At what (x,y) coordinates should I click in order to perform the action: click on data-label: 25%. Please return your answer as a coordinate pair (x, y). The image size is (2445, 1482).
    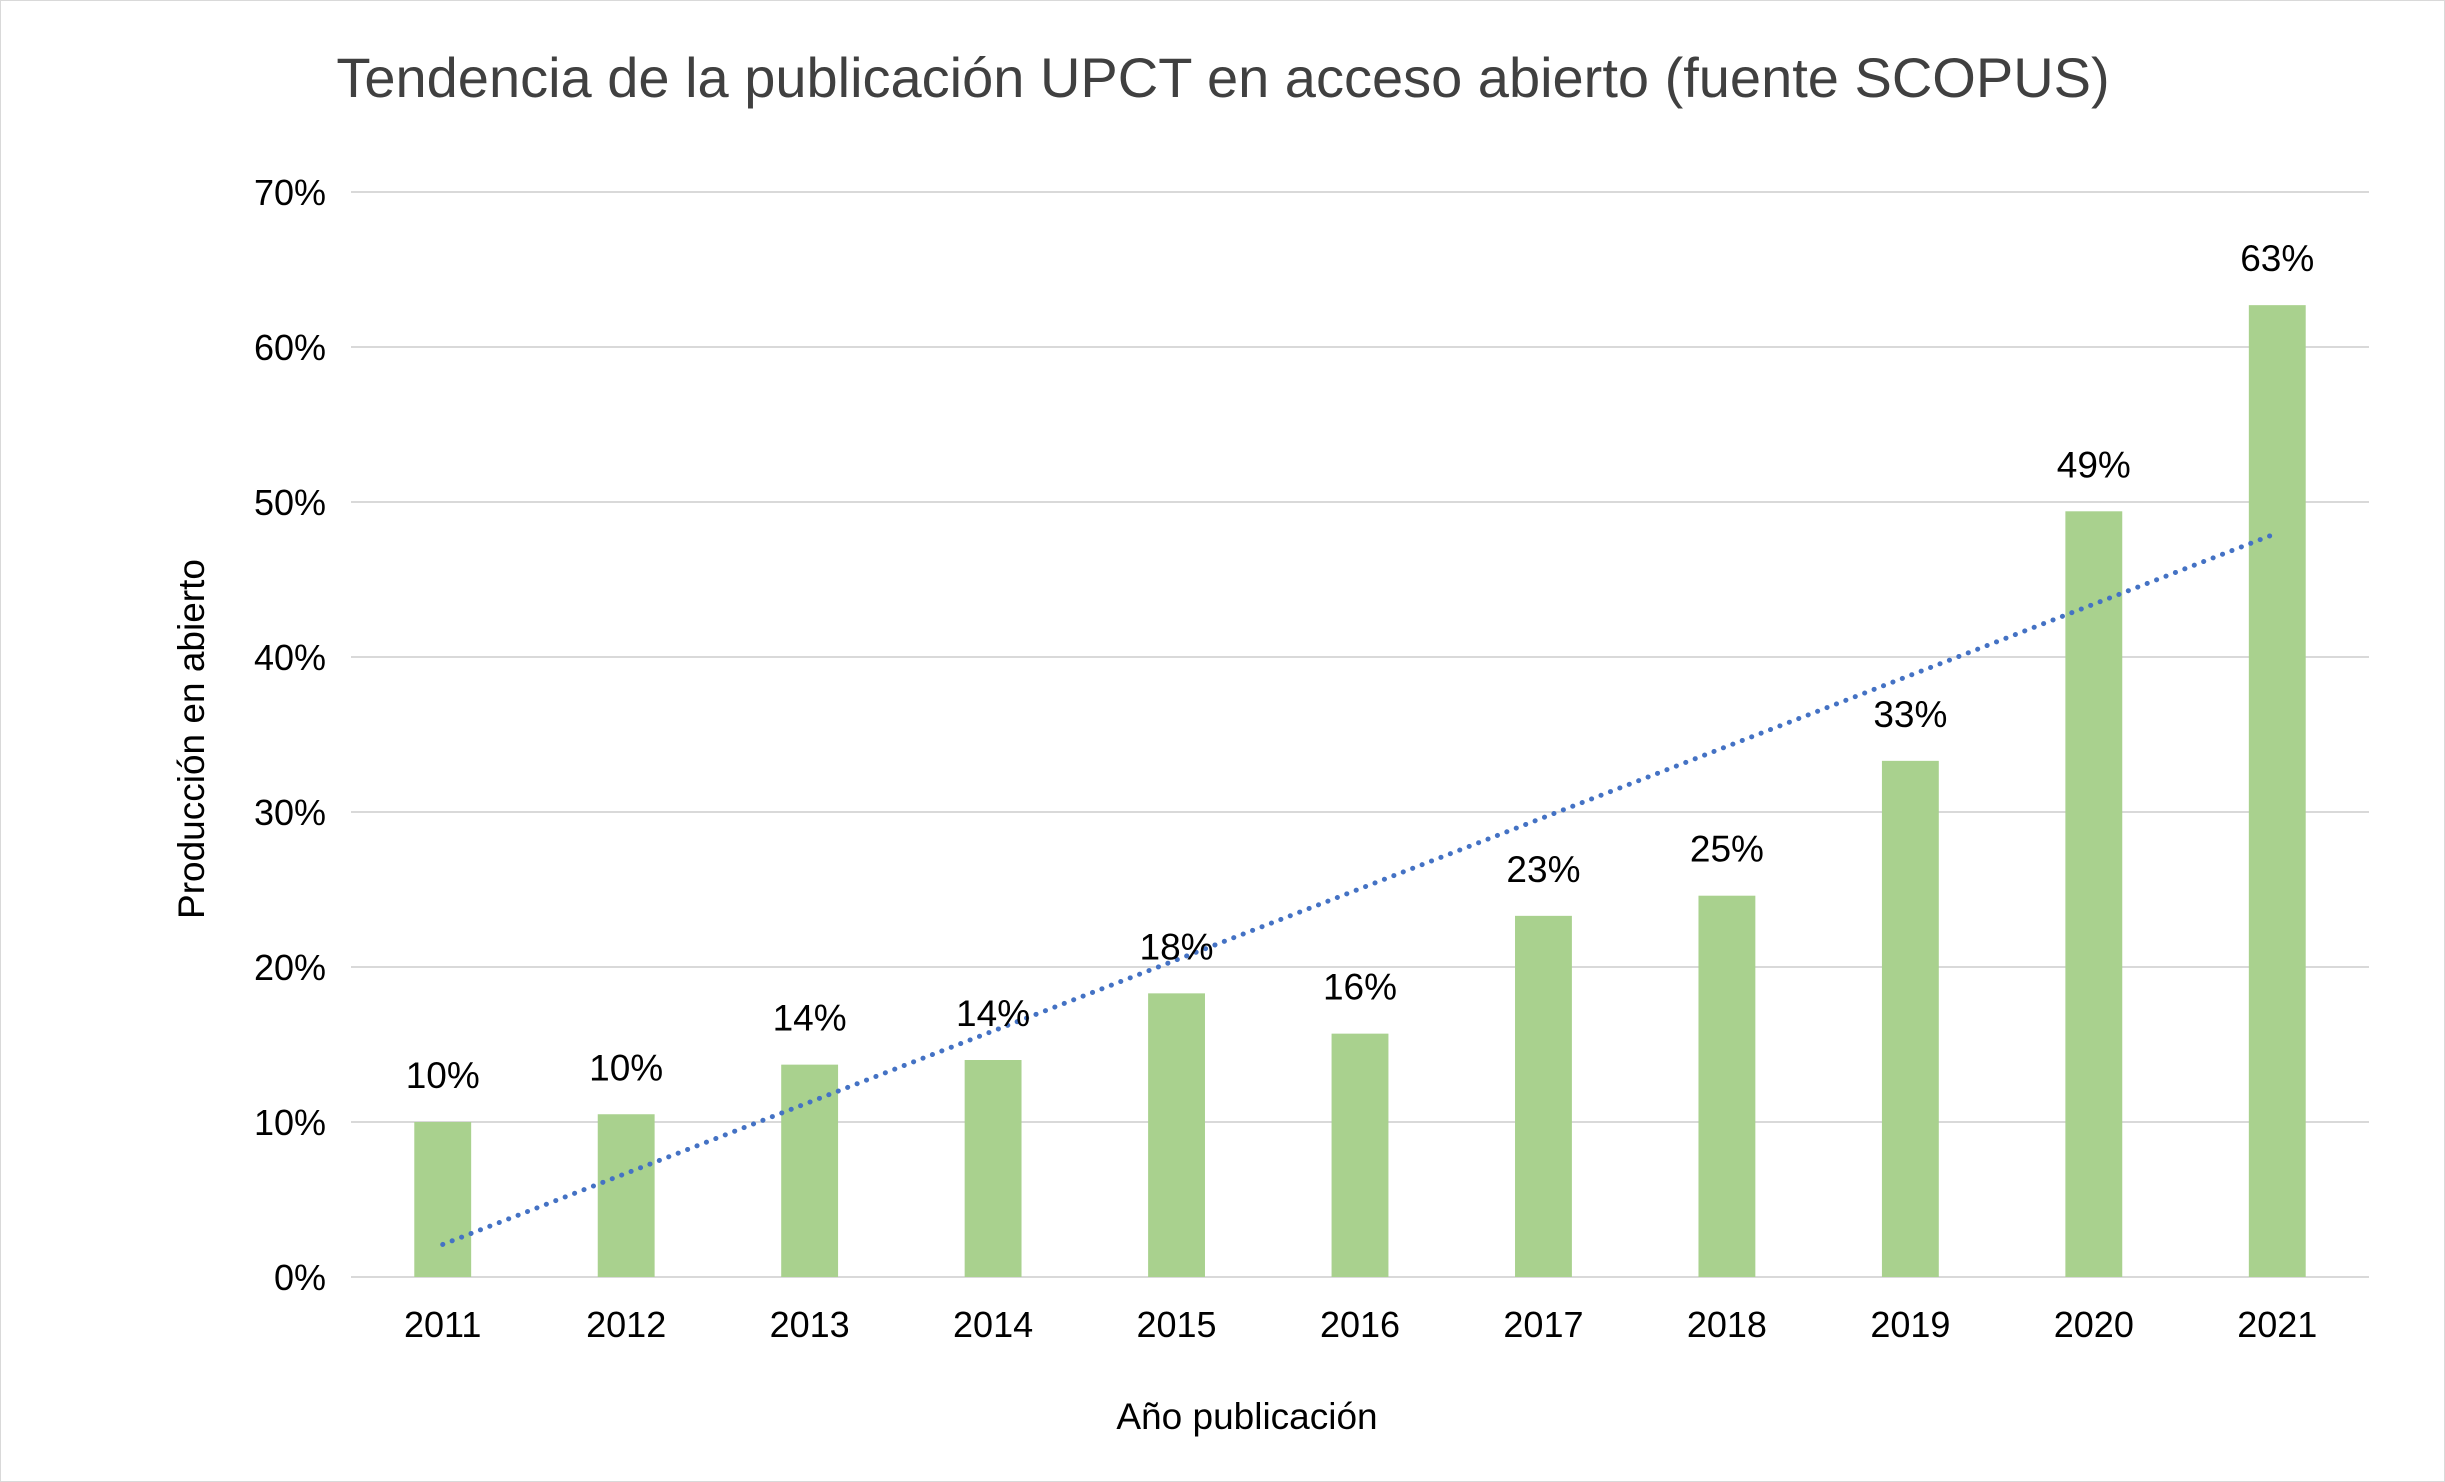
    Looking at the image, I should click on (1727, 849).